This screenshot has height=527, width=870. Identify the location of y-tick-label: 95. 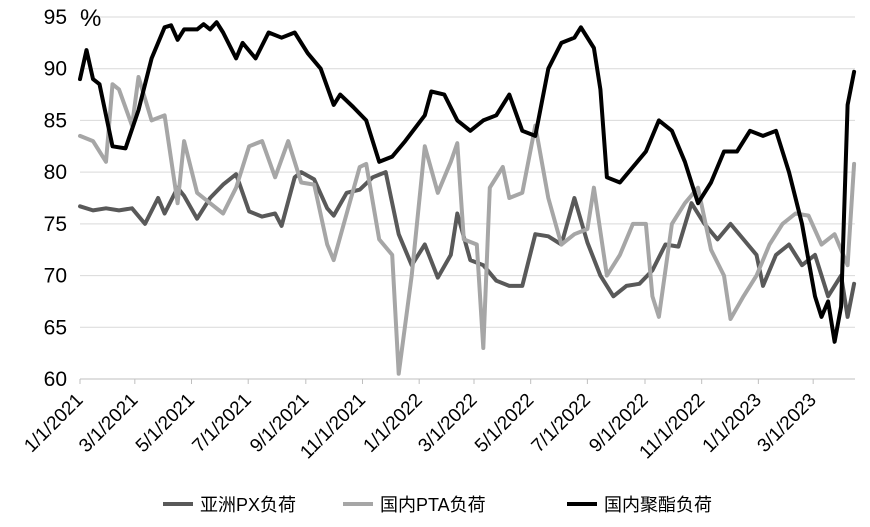
(55, 17).